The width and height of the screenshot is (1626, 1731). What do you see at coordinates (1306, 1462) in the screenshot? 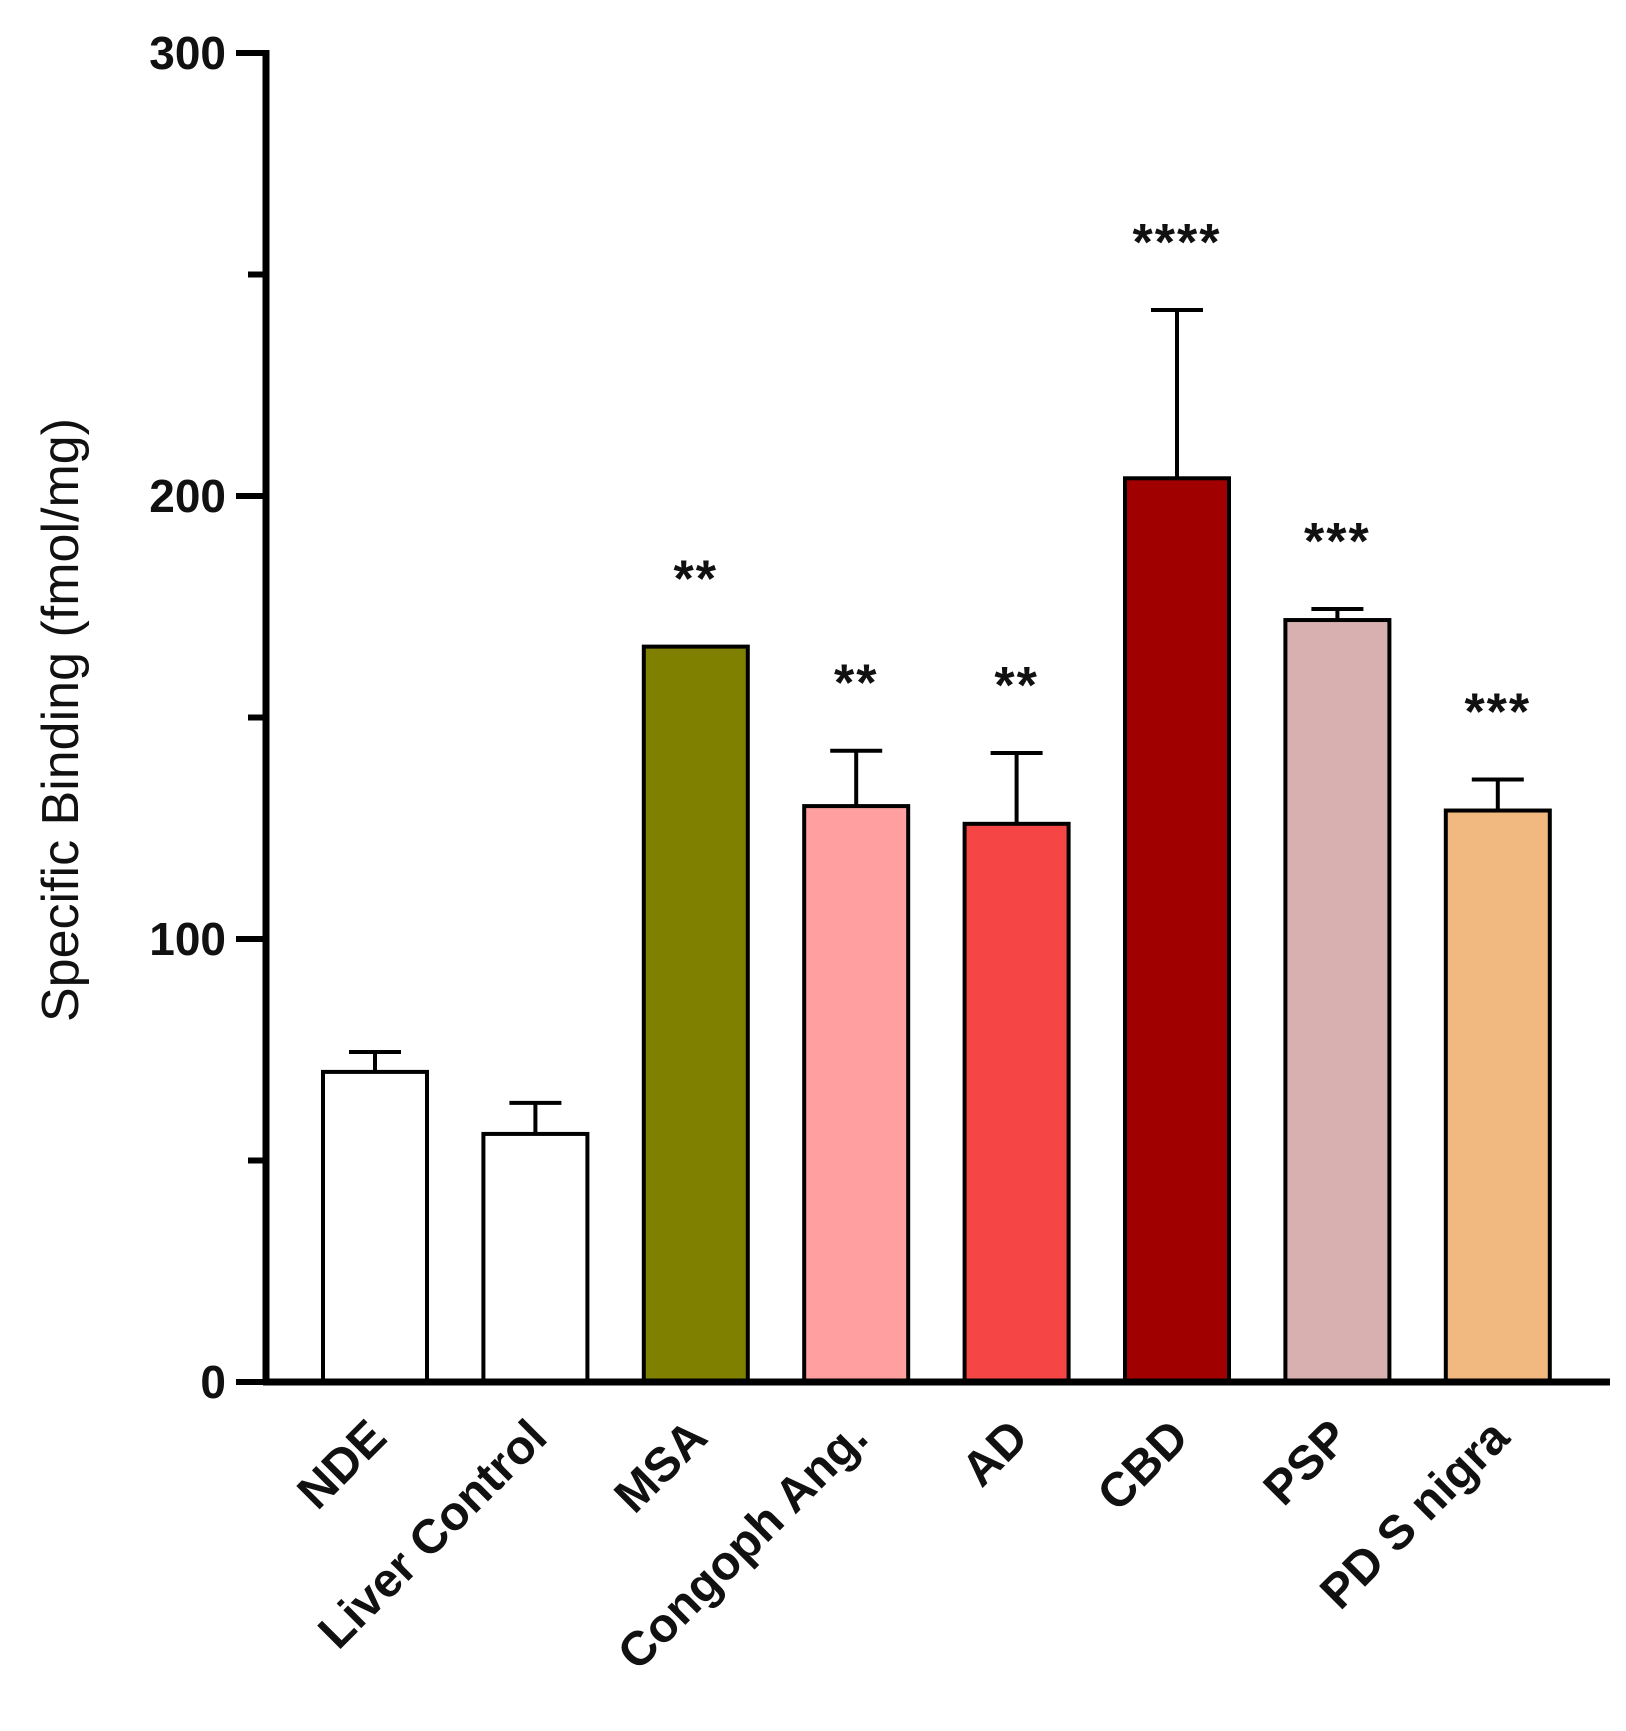
I see `x-tick-label-6: PSP` at bounding box center [1306, 1462].